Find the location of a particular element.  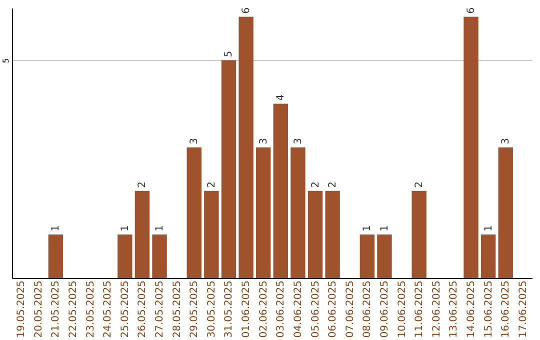

x-tick-label: 05.06.2025 is located at coordinates (316, 309).